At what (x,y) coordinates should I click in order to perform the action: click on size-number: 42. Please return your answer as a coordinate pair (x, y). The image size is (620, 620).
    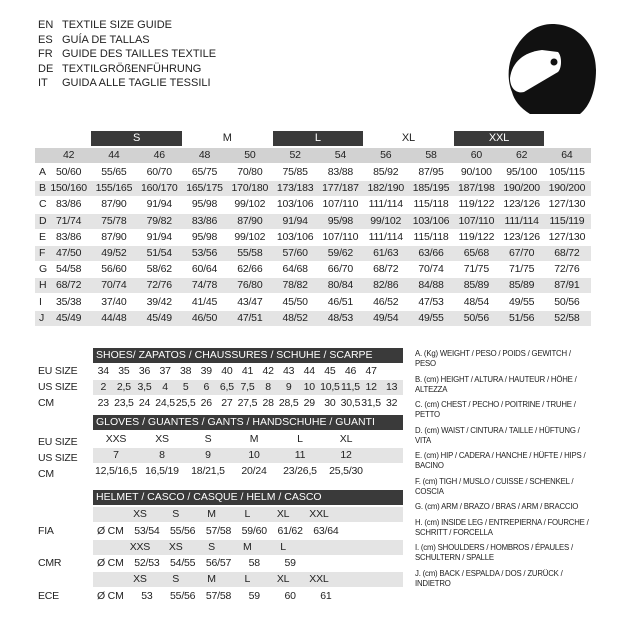
    Looking at the image, I should click on (69, 155).